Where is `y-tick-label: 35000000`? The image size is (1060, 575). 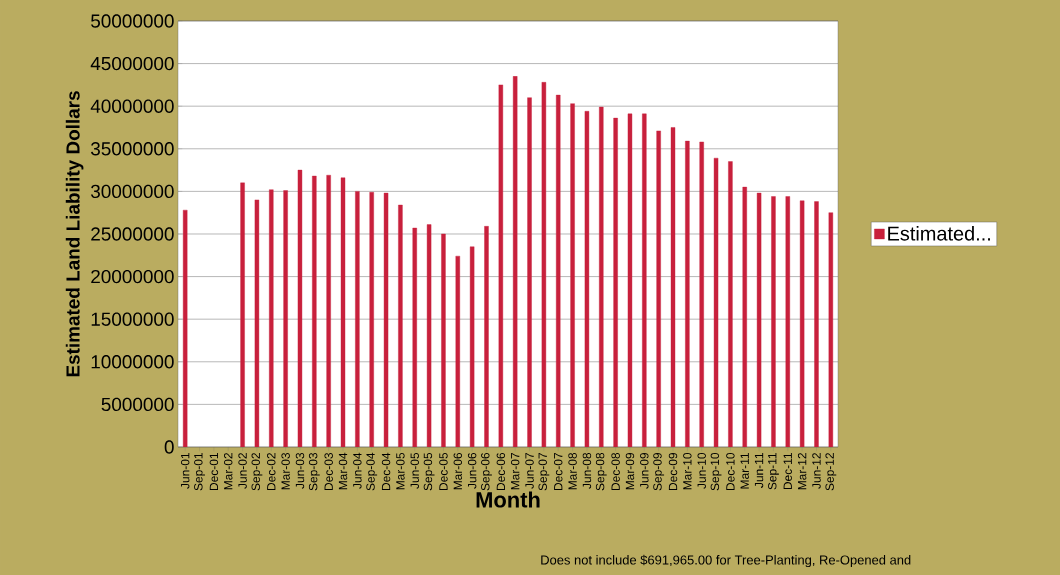 y-tick-label: 35000000 is located at coordinates (132, 149).